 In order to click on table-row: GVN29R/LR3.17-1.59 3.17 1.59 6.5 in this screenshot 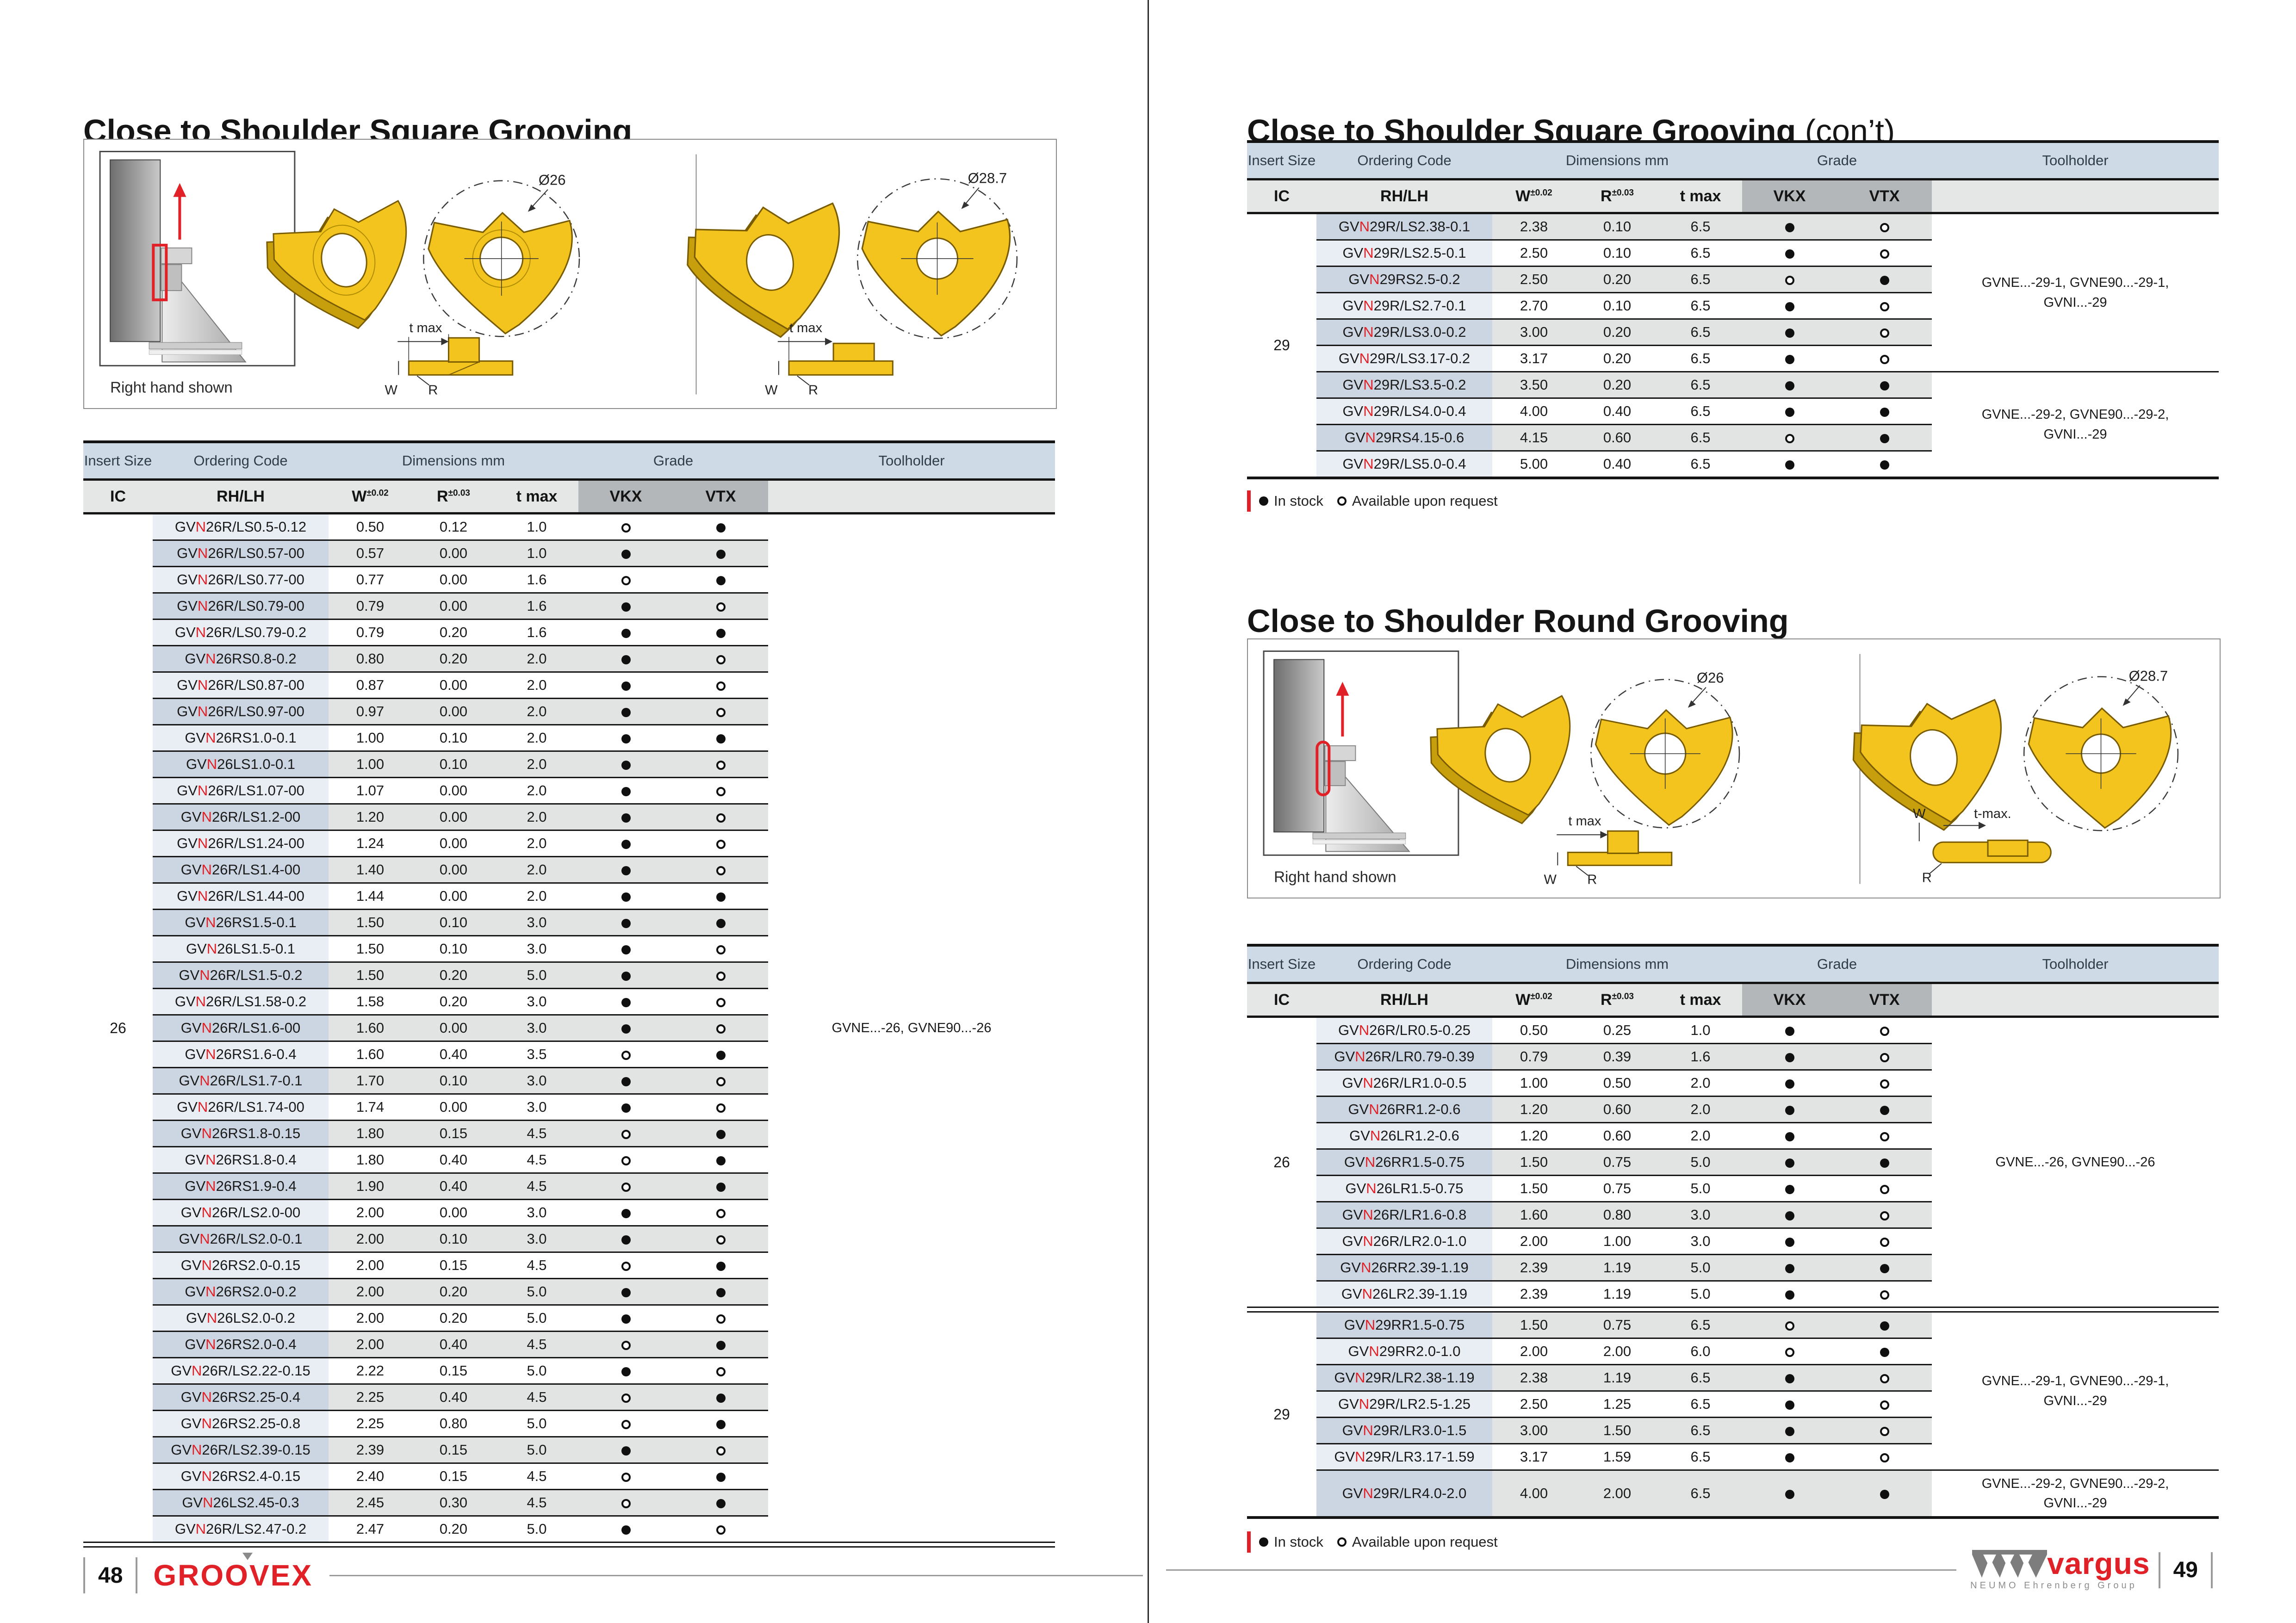, I will do `click(1733, 1457)`.